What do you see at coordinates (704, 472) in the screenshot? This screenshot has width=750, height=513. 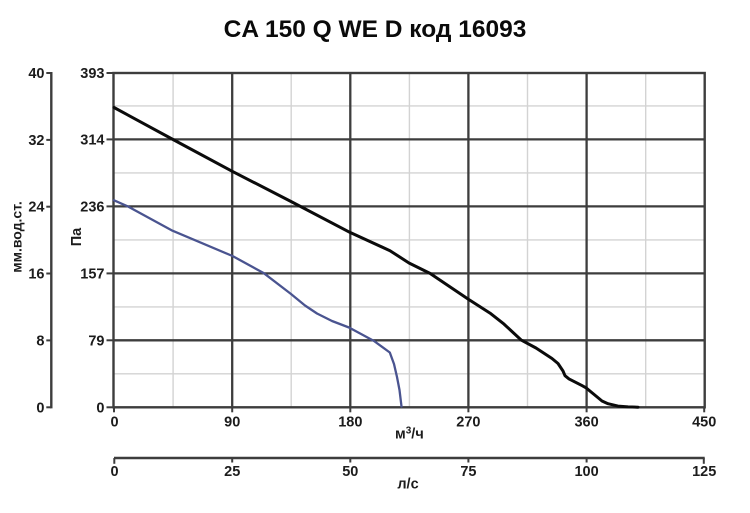 I see `svg-text: 125` at bounding box center [704, 472].